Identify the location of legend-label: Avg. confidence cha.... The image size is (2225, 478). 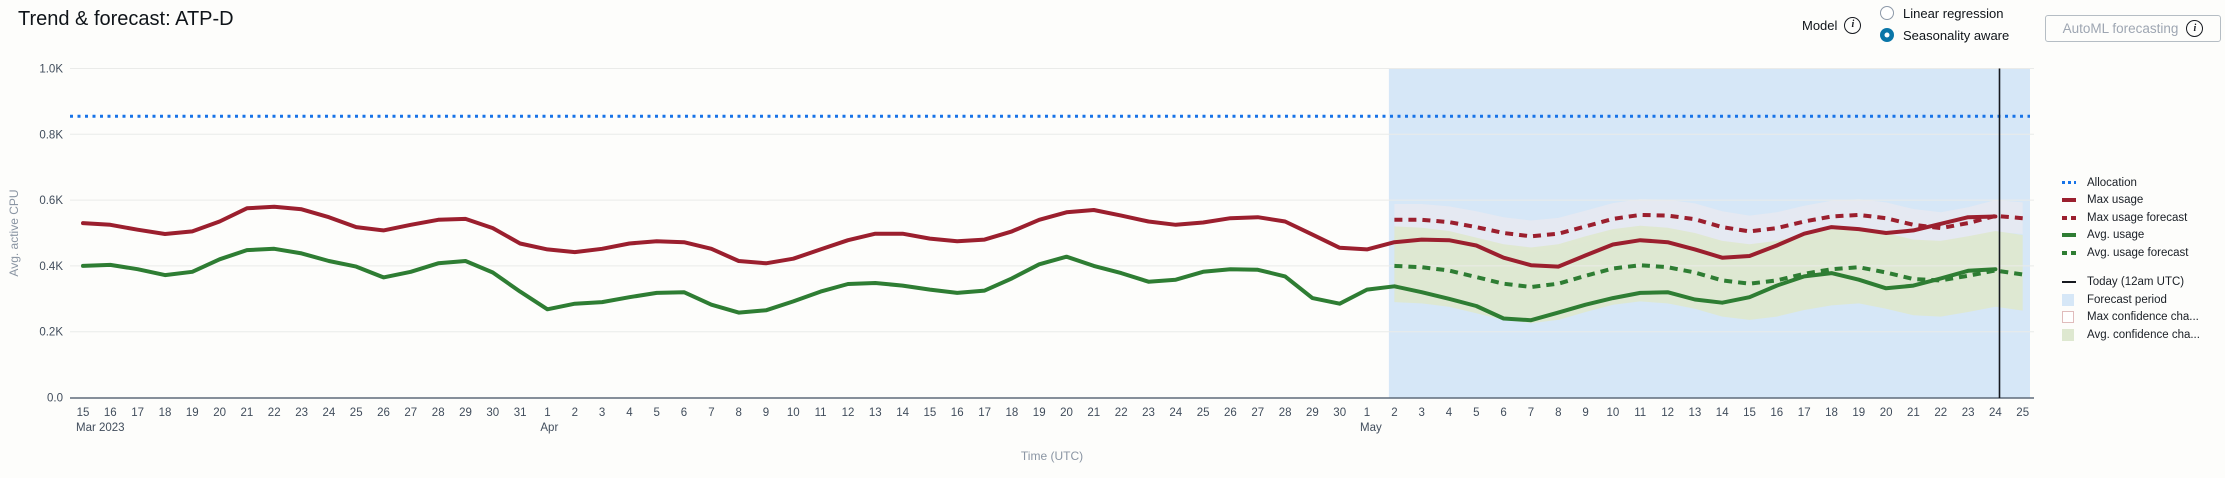
(2143, 334).